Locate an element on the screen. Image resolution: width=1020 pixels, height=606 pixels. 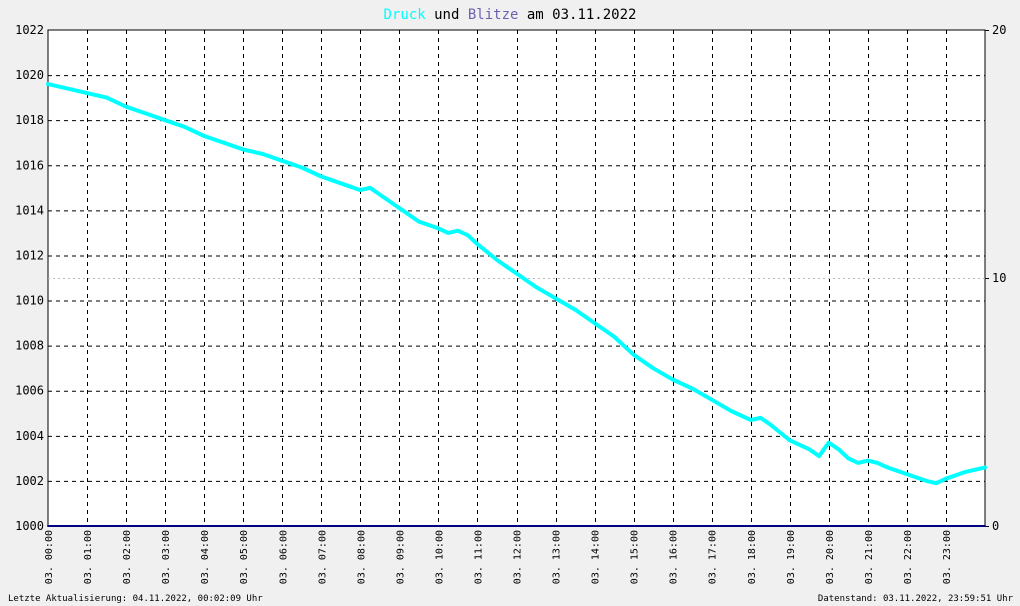
x-tick-label: 03. 15:00 is located at coordinates (635, 557).